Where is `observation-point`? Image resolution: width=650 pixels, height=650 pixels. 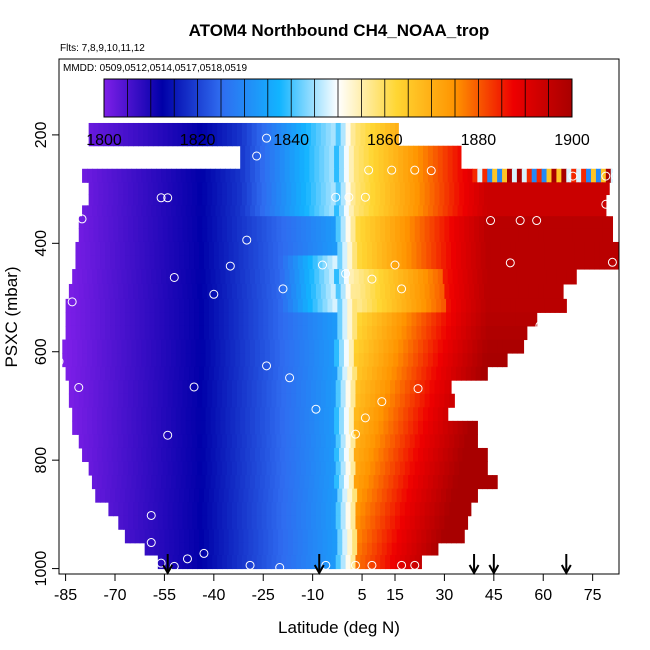 observation-point is located at coordinates (257, 156).